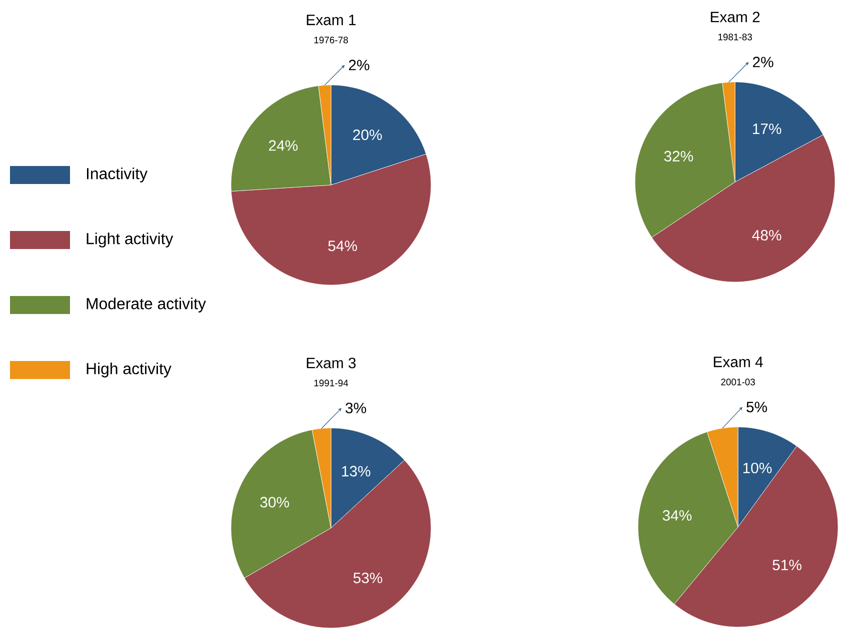 This screenshot has height=632, width=844. What do you see at coordinates (735, 37) in the screenshot?
I see `chart-subtitle: 1981-83` at bounding box center [735, 37].